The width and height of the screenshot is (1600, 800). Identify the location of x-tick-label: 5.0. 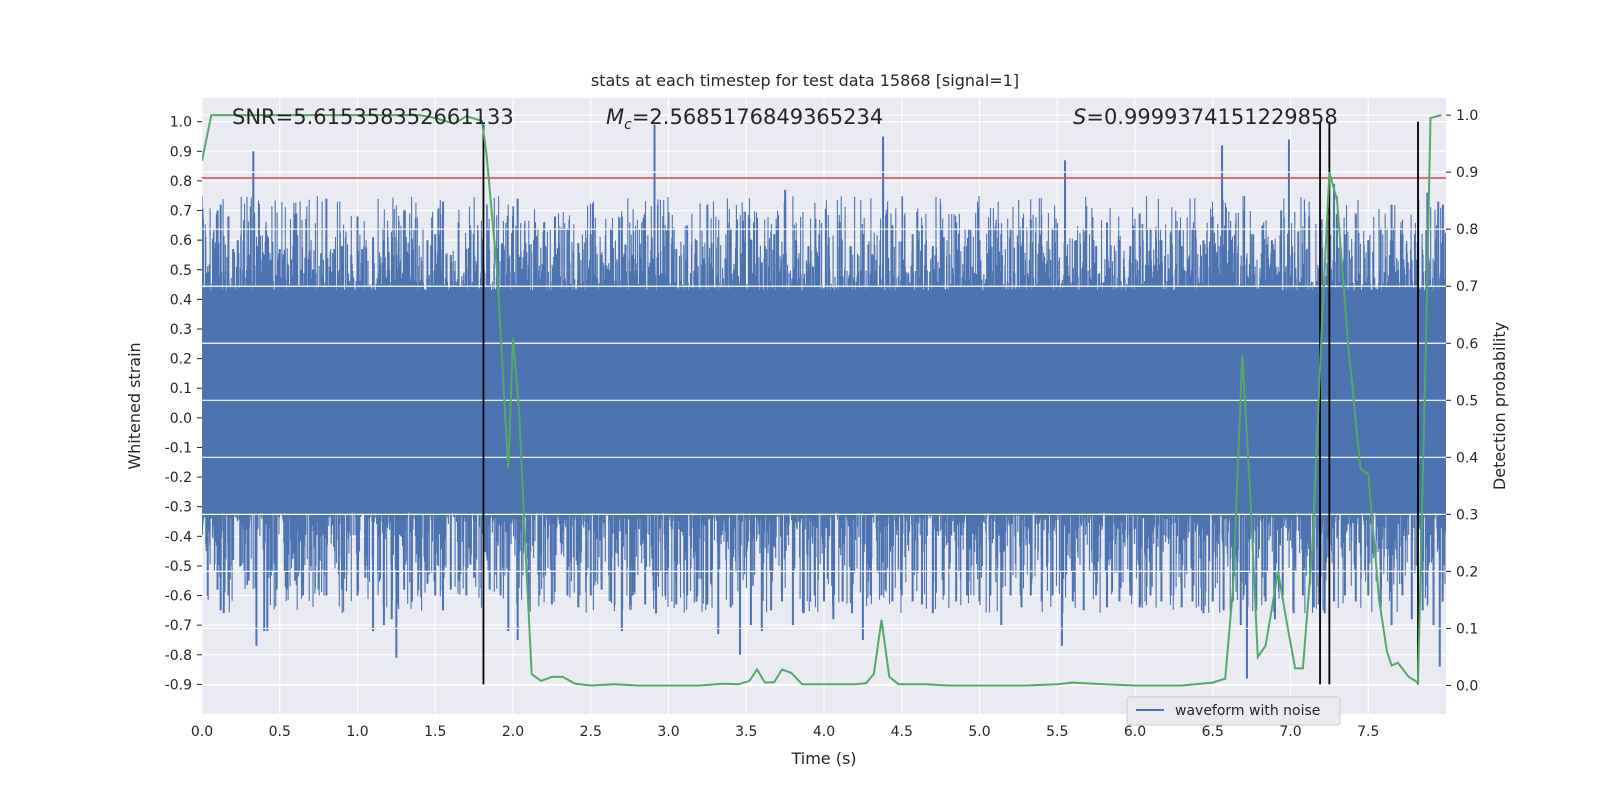
(979, 732).